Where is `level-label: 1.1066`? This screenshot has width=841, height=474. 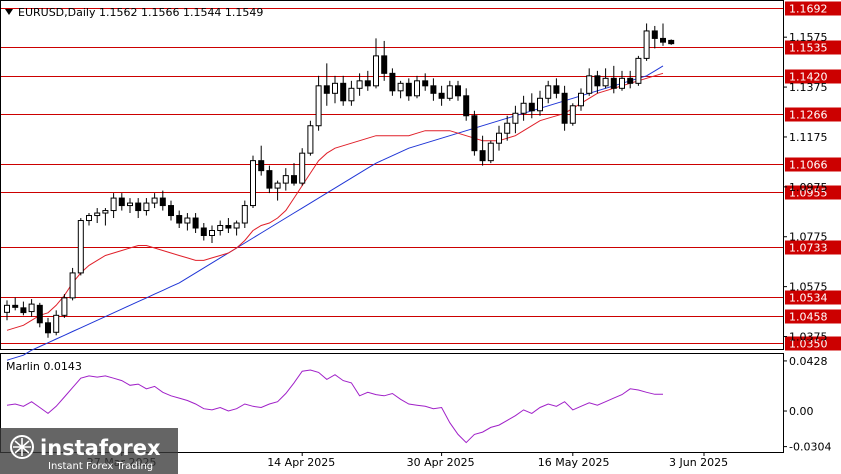
level-label: 1.1066 is located at coordinates (808, 165).